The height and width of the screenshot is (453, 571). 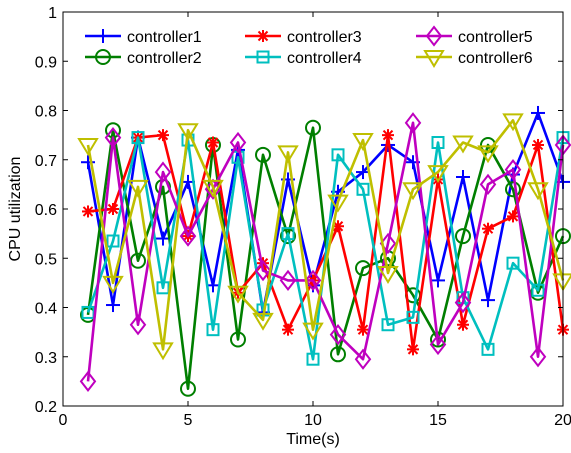 I want to click on y-tick-label: 0.9, so click(x=46, y=62).